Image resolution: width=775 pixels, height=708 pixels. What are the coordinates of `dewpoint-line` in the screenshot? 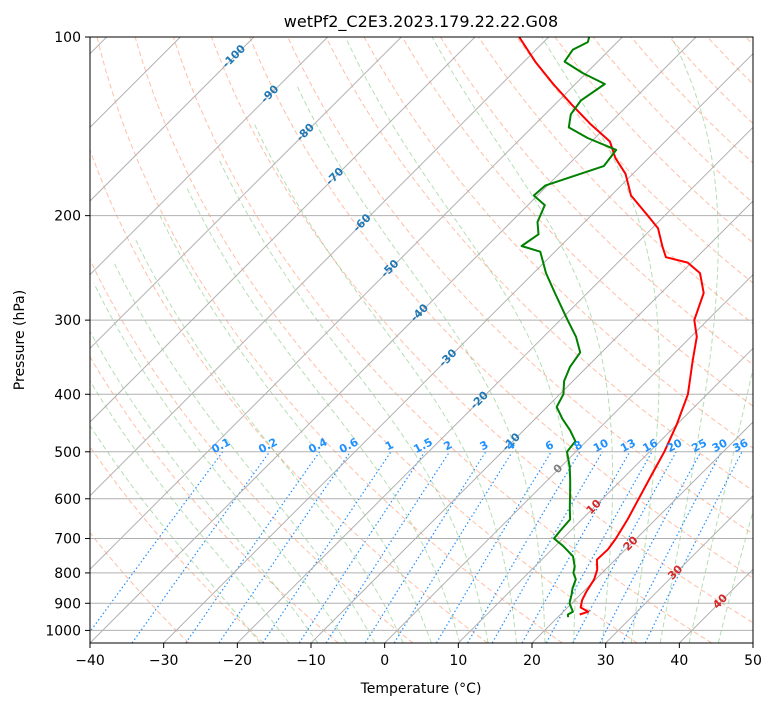 It's located at (569, 327).